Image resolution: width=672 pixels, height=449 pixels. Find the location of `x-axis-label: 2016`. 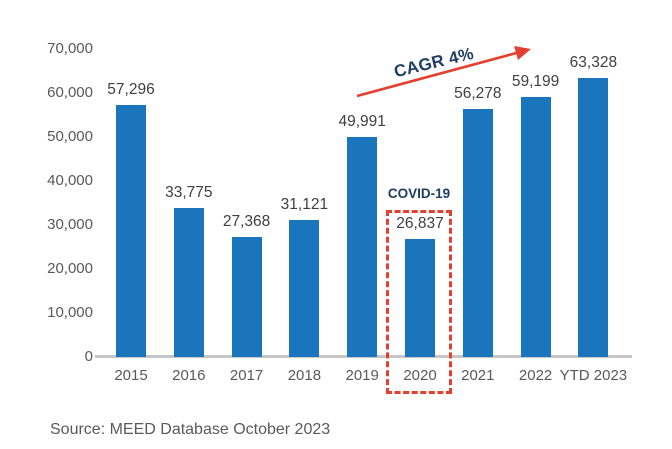

x-axis-label: 2016 is located at coordinates (189, 375).